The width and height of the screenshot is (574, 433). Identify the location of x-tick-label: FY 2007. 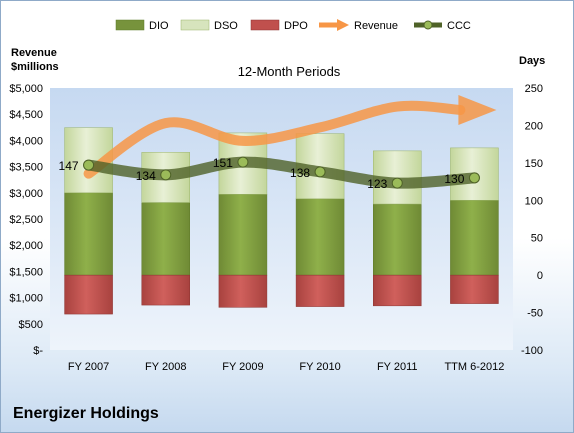
(88, 367).